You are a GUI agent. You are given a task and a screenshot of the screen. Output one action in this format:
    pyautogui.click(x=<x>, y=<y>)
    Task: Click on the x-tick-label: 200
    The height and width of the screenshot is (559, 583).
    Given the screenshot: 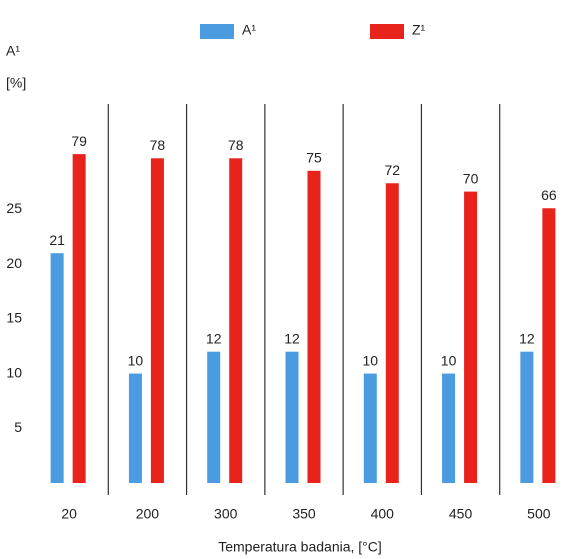 What is the action you would take?
    pyautogui.click(x=148, y=514)
    